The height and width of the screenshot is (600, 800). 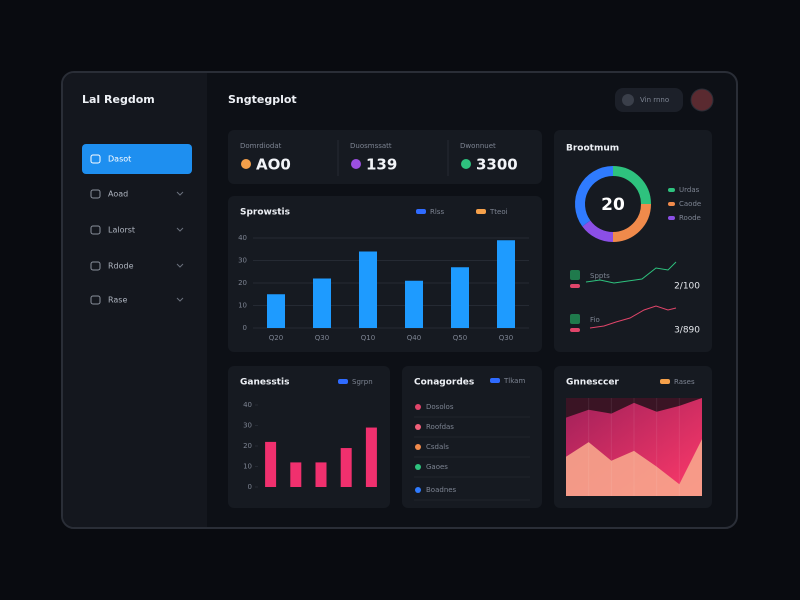 I want to click on x-tick-label: Q20, so click(x=276, y=338).